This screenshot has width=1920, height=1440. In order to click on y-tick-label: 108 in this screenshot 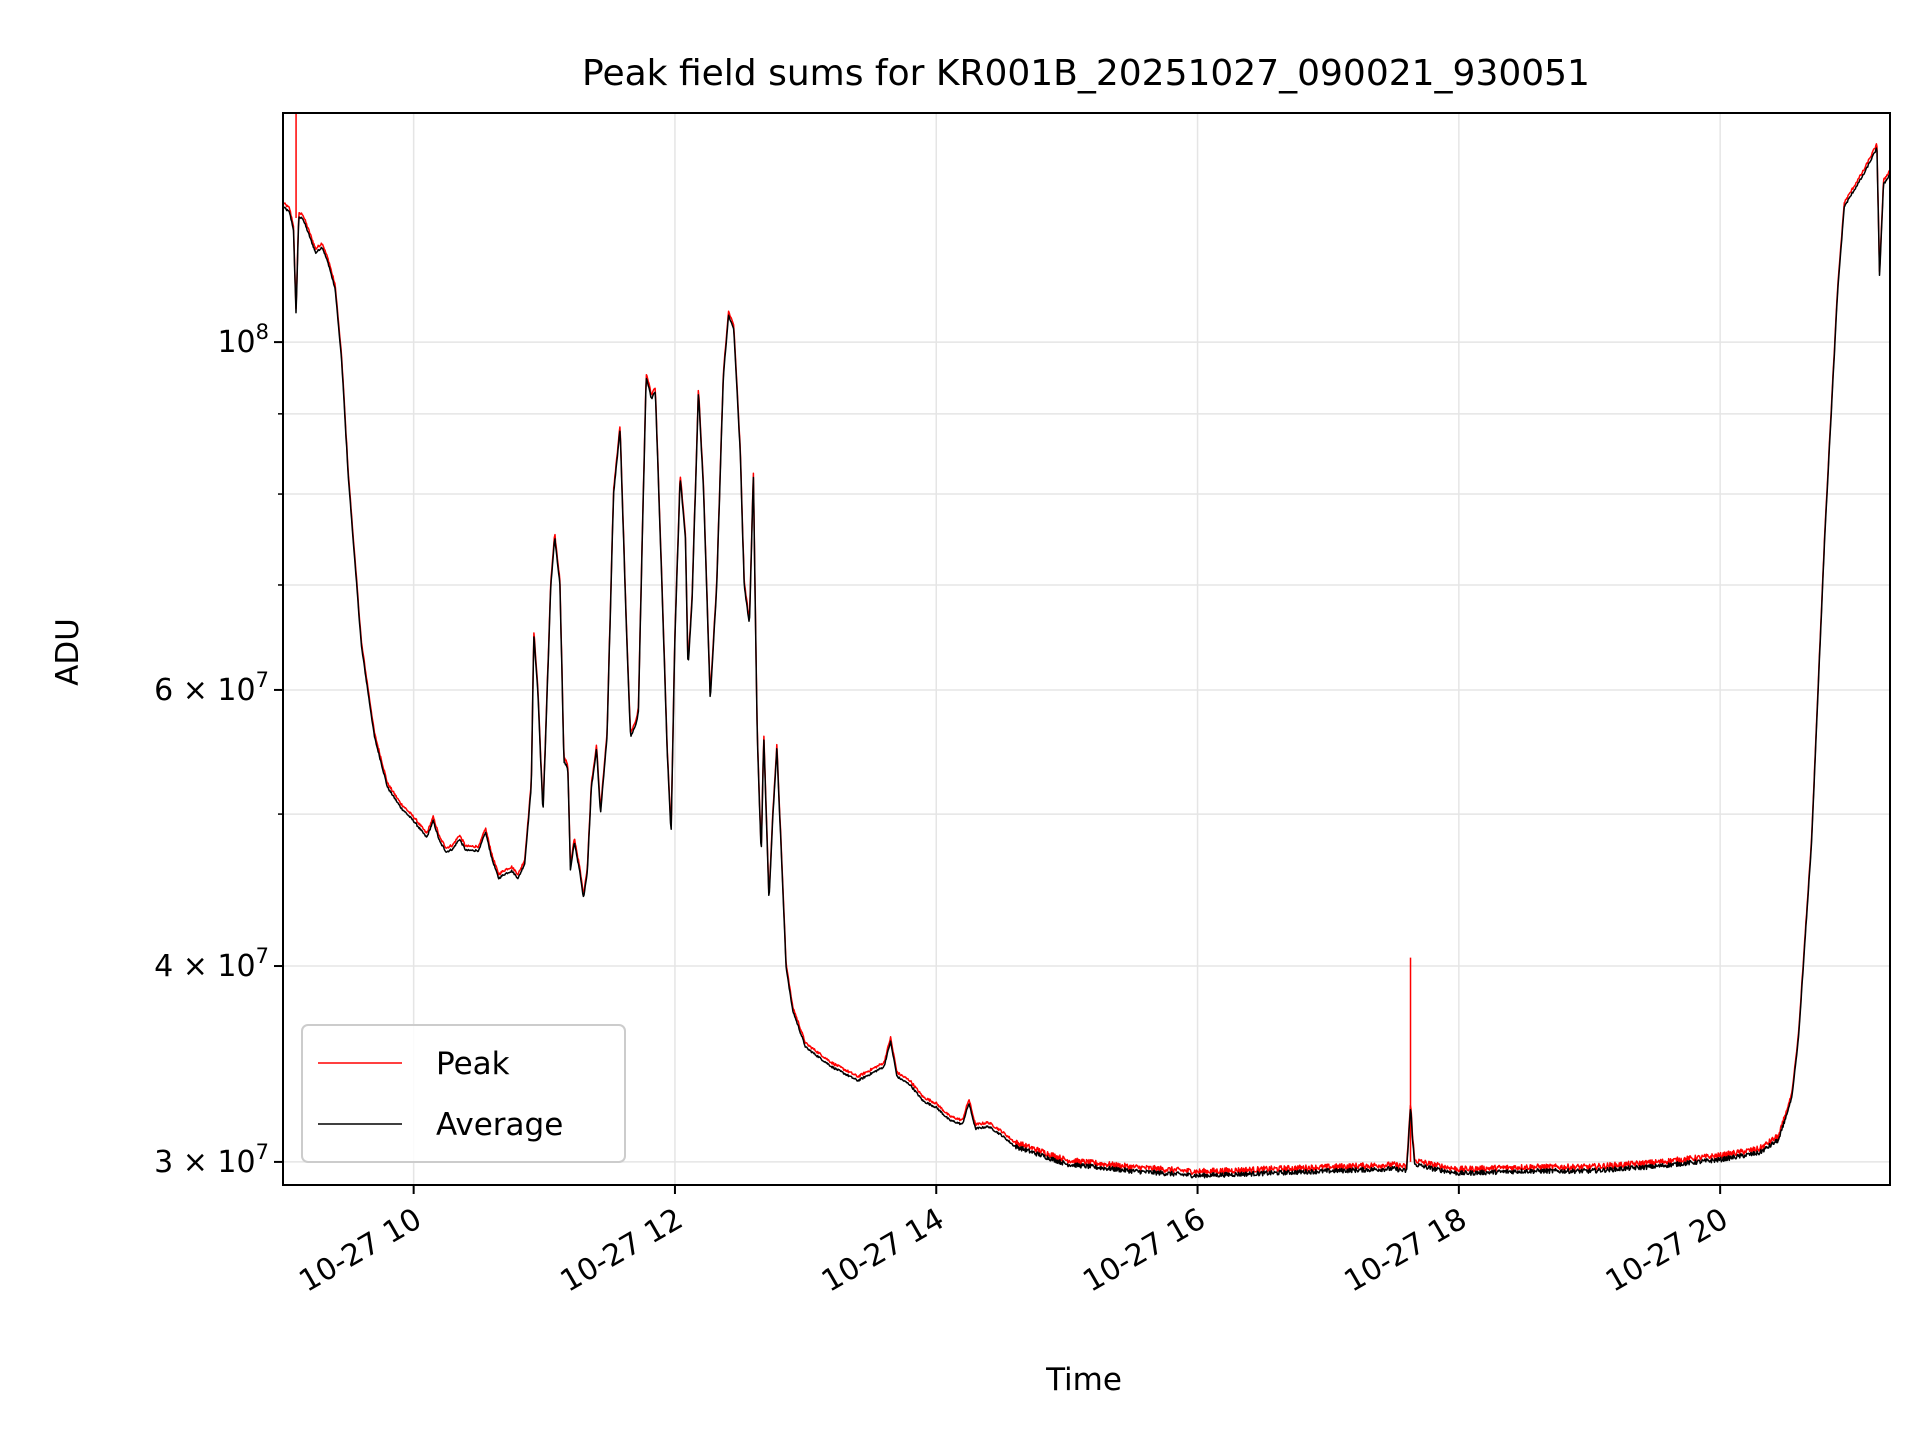, I will do `click(243, 340)`.